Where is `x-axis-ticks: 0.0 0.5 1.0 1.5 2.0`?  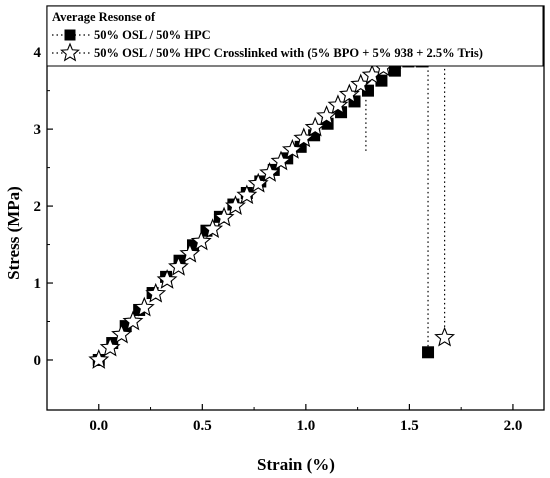 x-axis-ticks: 0.0 0.5 1.0 1.5 2.0 is located at coordinates (305, 419).